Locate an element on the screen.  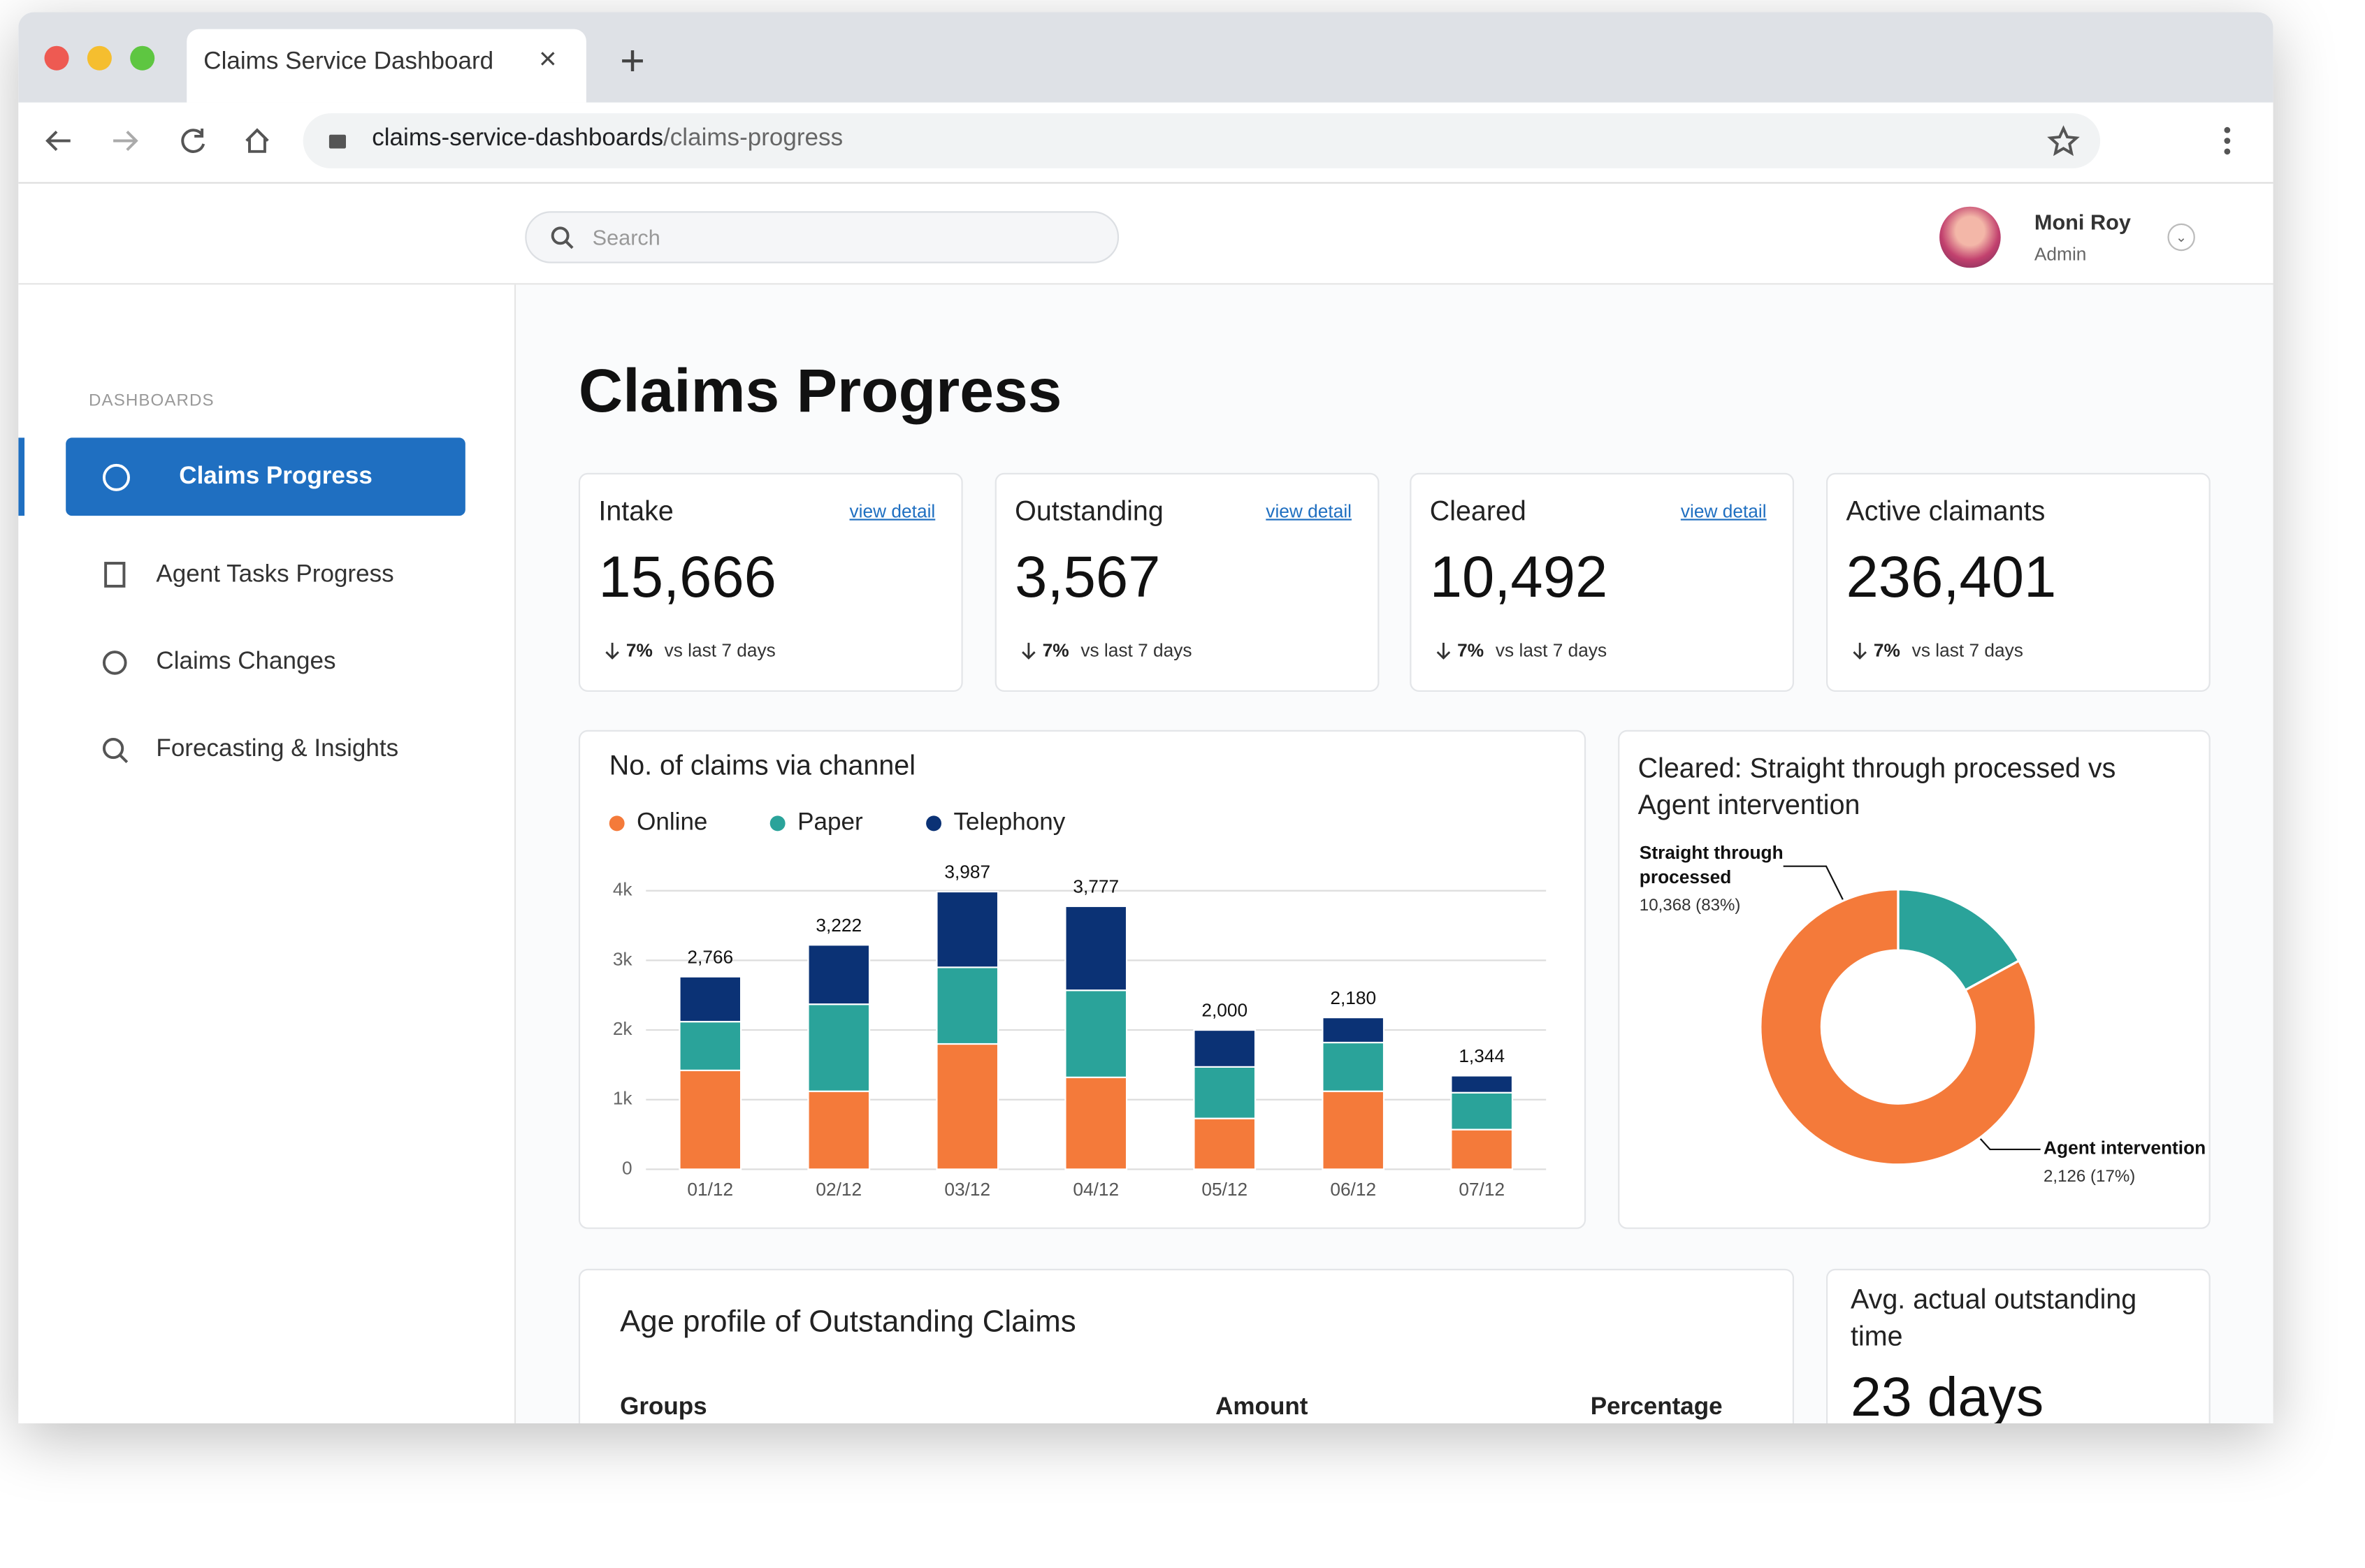
home is located at coordinates (257, 140).